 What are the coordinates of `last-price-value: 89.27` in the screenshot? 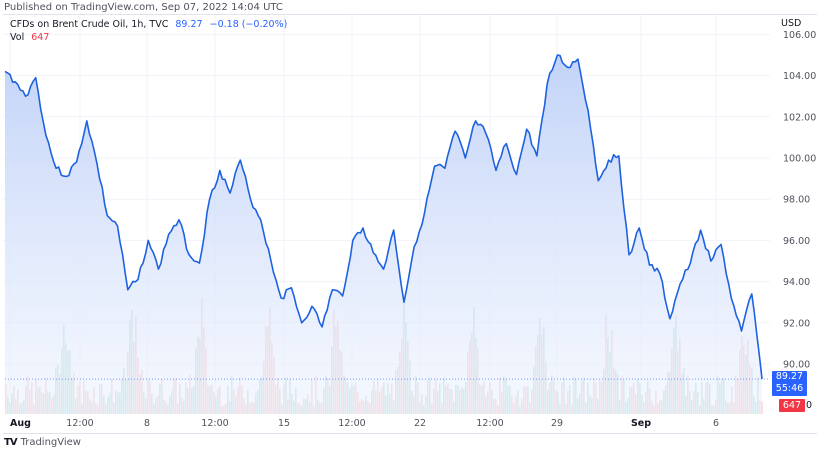 It's located at (789, 376).